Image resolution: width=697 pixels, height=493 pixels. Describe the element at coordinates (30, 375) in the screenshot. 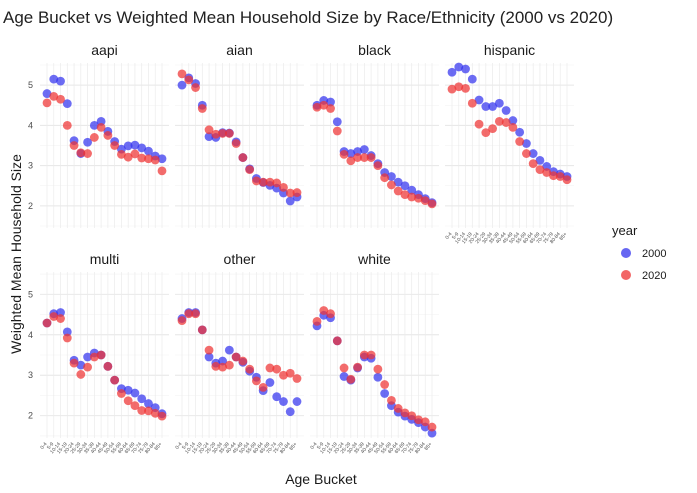

I see `y-tick-label: 3` at that location.